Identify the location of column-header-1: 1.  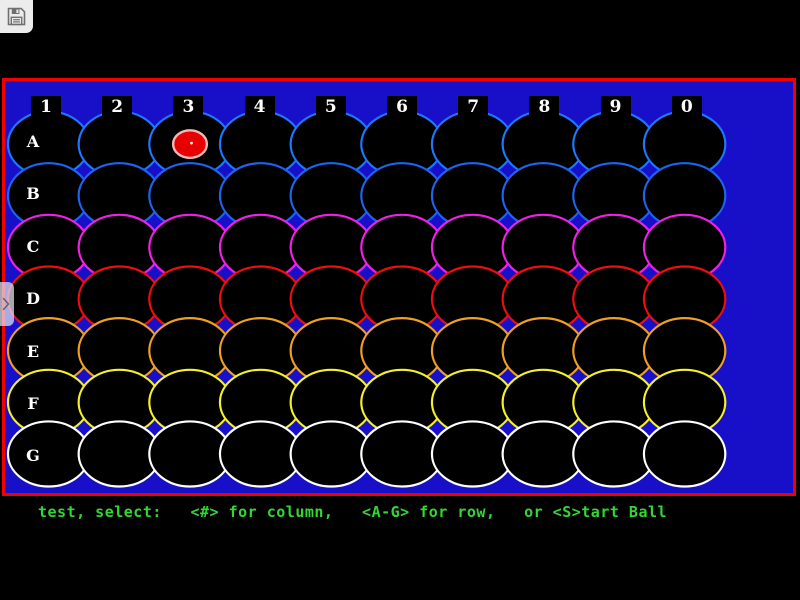
(46, 107).